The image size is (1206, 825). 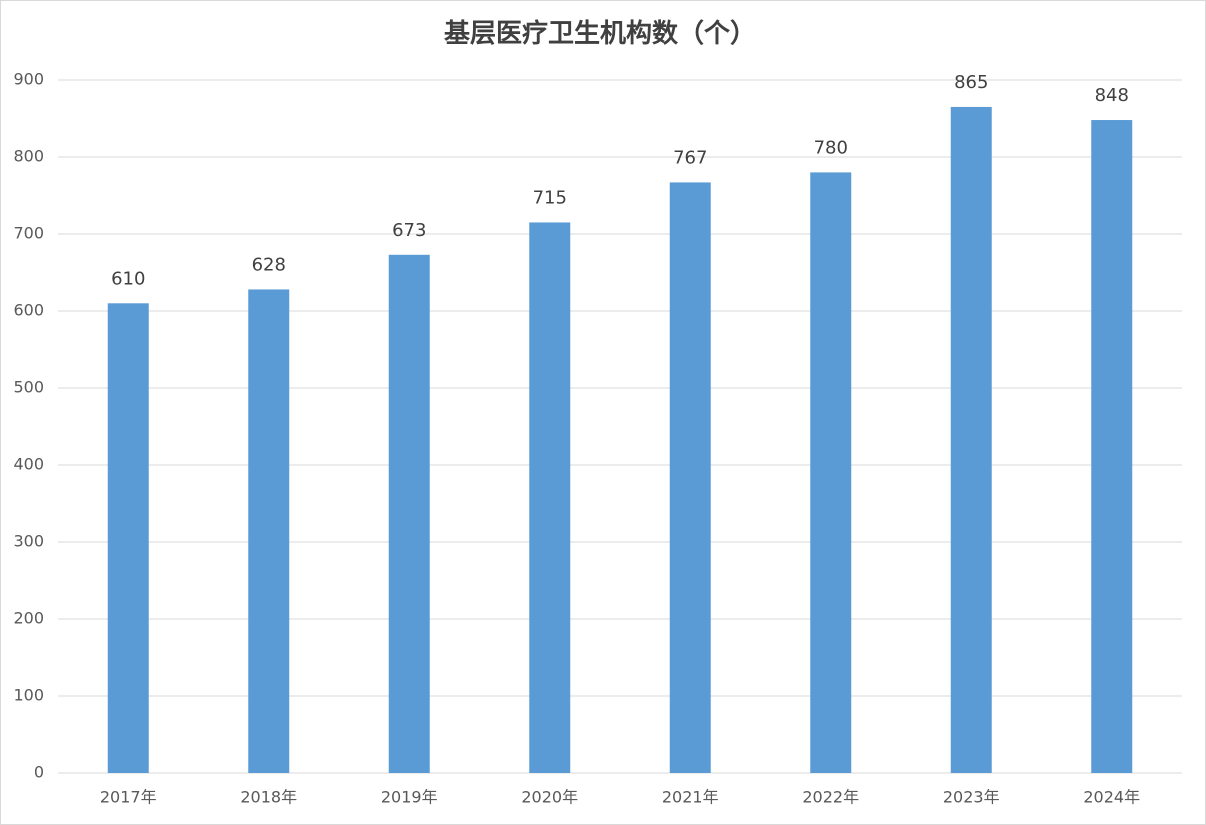 What do you see at coordinates (690, 157) in the screenshot?
I see `data-label: 767` at bounding box center [690, 157].